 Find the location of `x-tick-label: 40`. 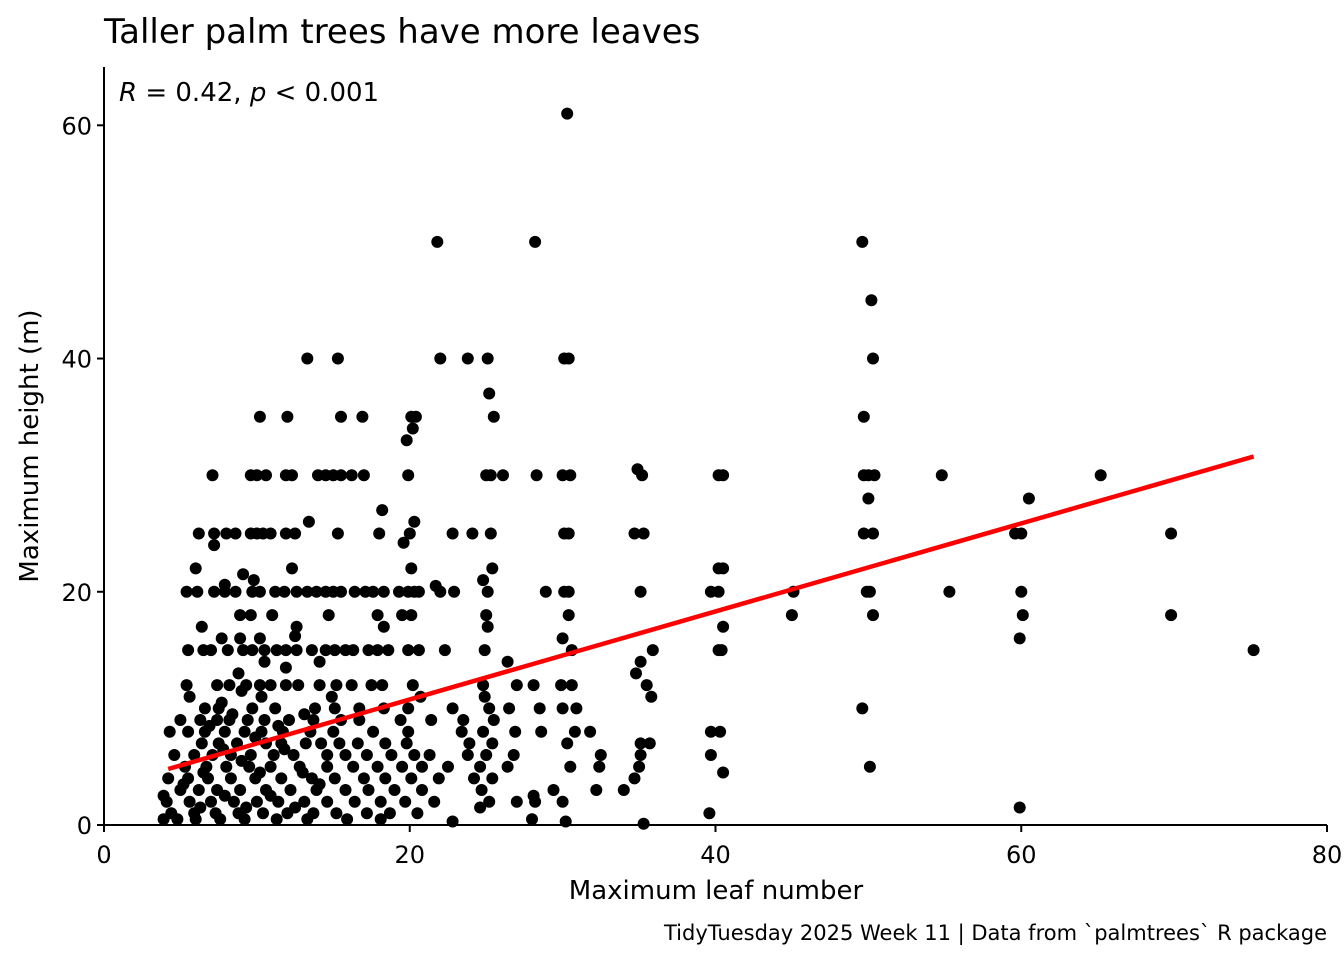

x-tick-label: 40 is located at coordinates (715, 855).